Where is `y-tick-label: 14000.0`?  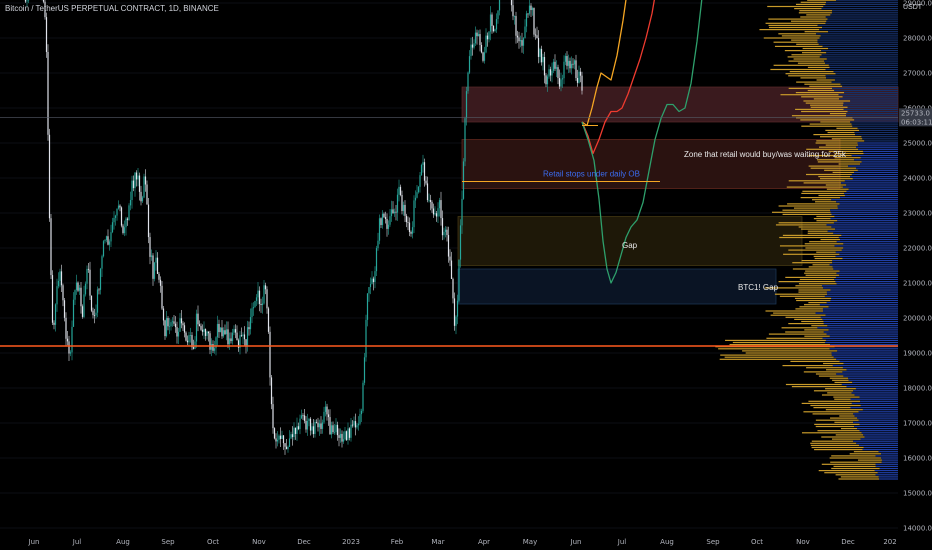
y-tick-label: 14000.0 is located at coordinates (917, 529).